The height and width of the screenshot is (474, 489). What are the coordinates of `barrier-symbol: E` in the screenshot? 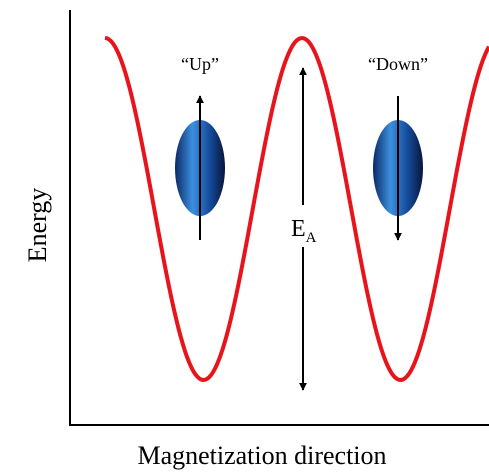 It's located at (298, 229).